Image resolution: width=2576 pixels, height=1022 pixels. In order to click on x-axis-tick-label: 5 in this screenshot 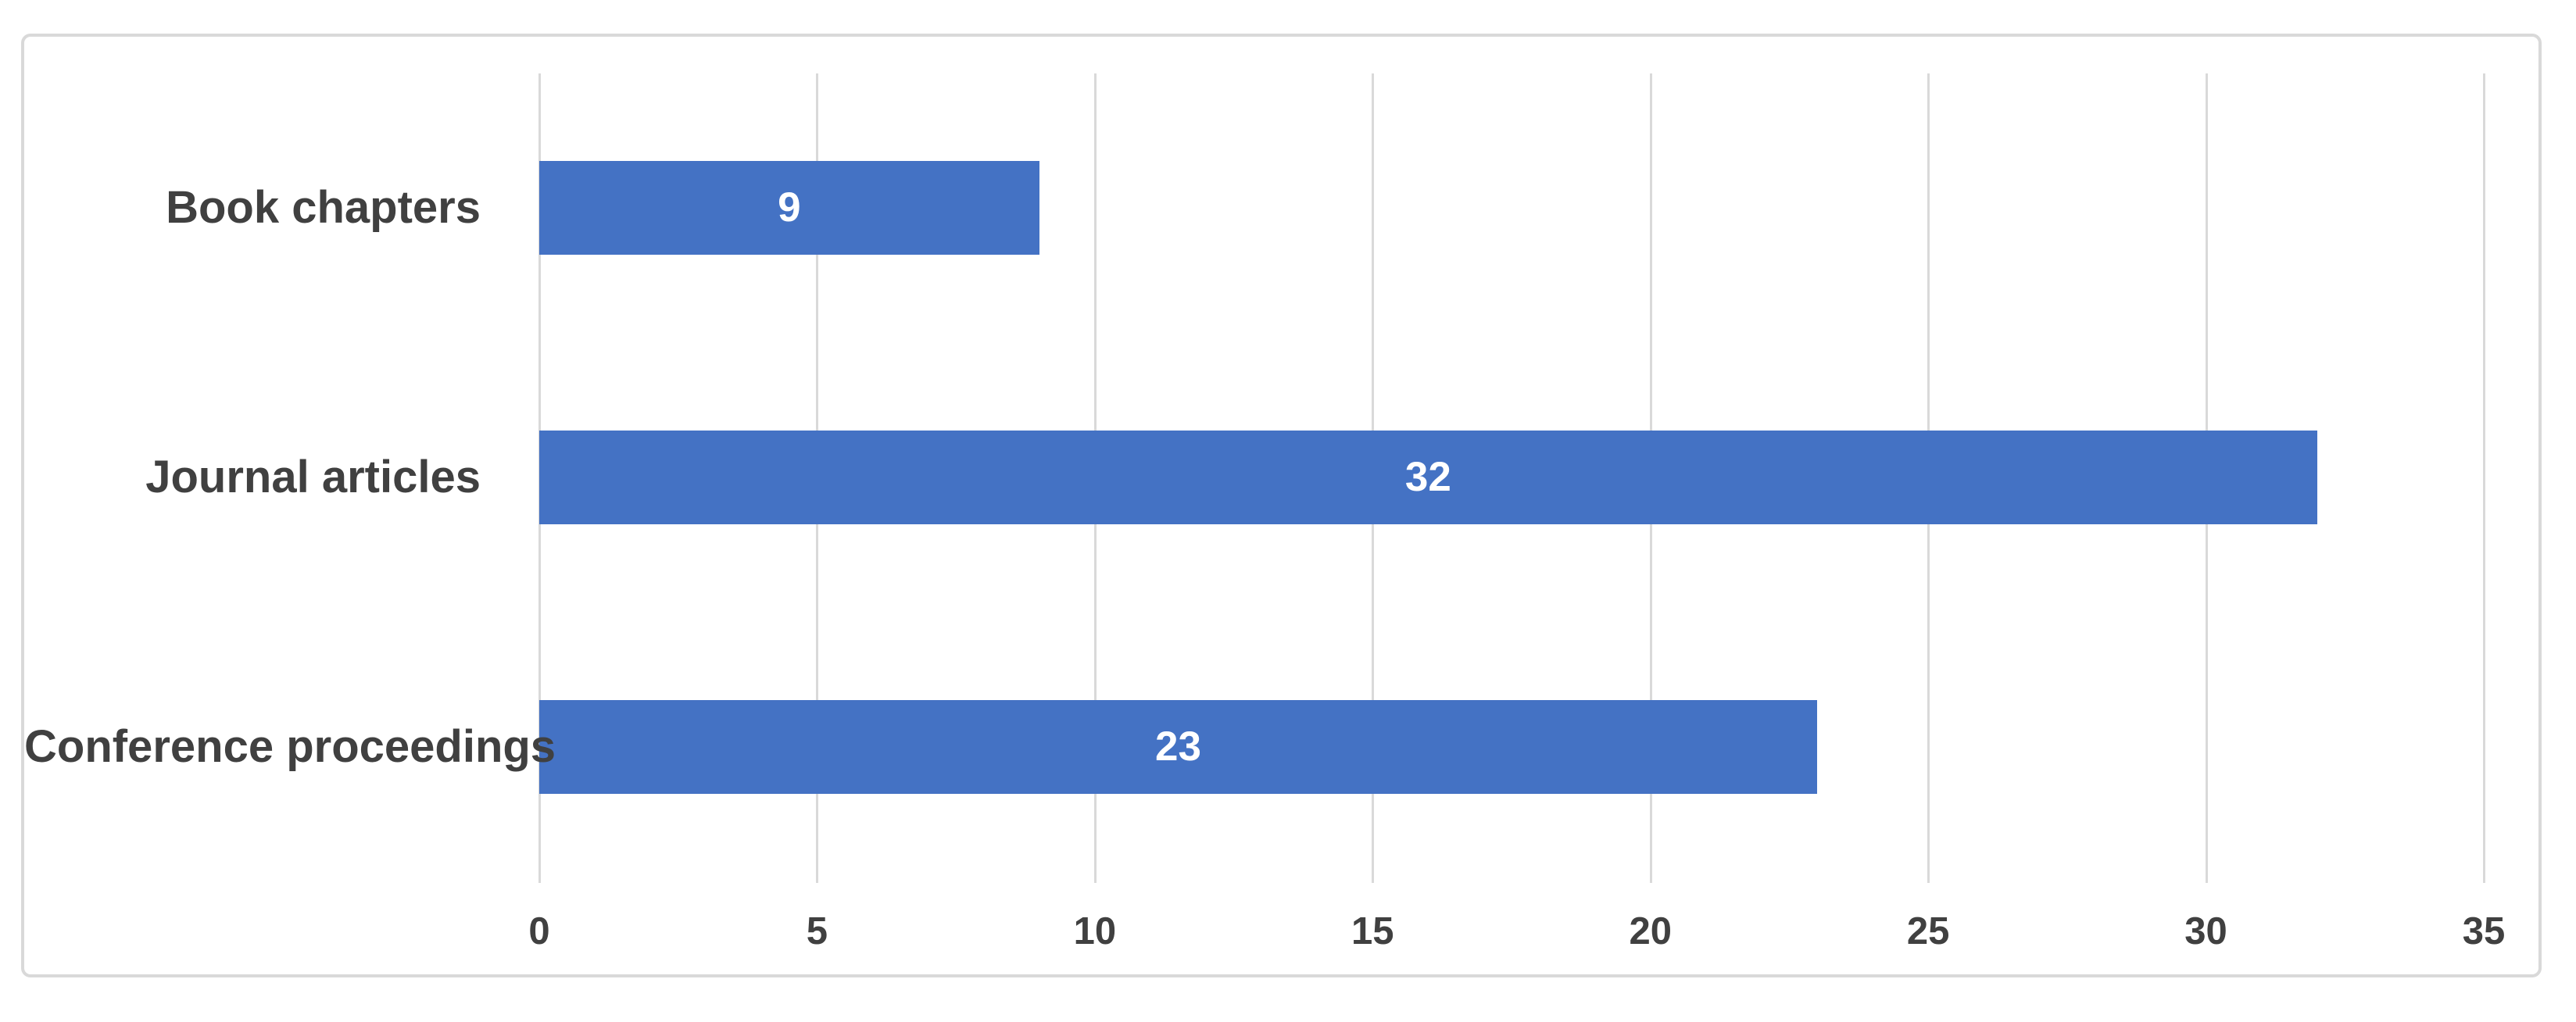, I will do `click(817, 931)`.